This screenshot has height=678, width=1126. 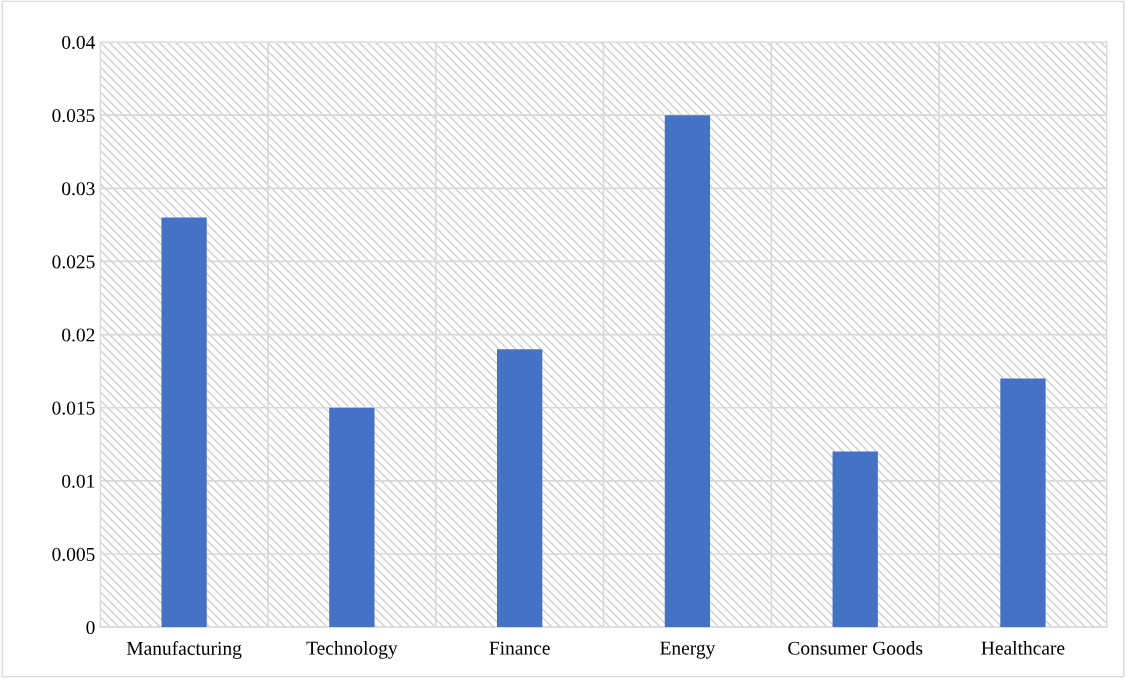 What do you see at coordinates (78, 481) in the screenshot?
I see `y-tick-label: 0.01` at bounding box center [78, 481].